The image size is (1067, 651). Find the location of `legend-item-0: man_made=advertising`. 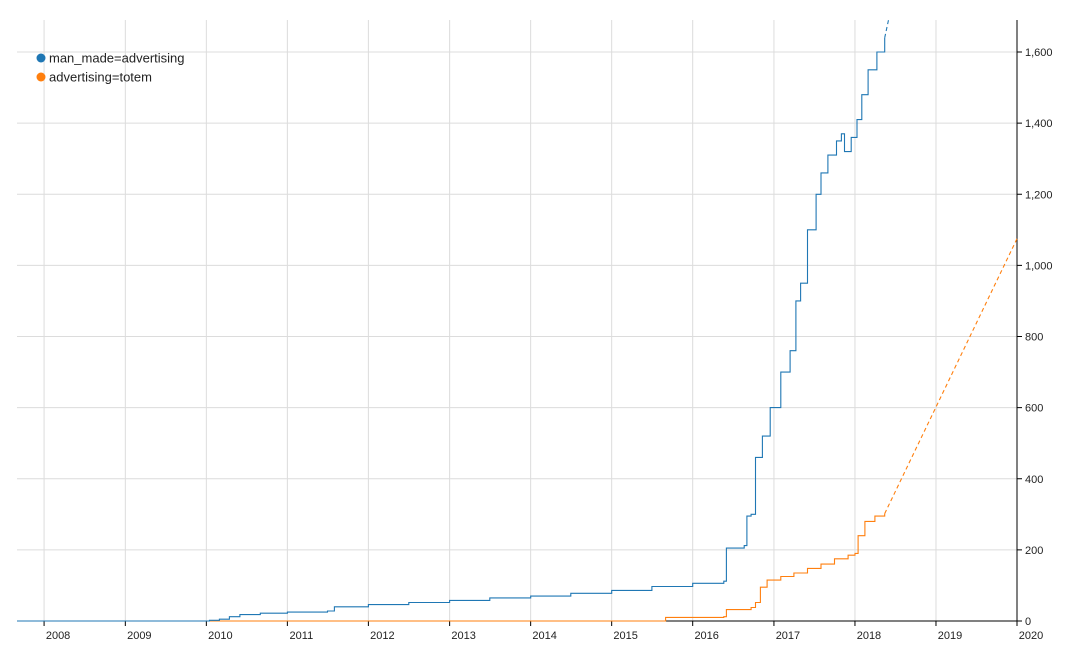

legend-item-0: man_made=advertising is located at coordinates (110, 58).